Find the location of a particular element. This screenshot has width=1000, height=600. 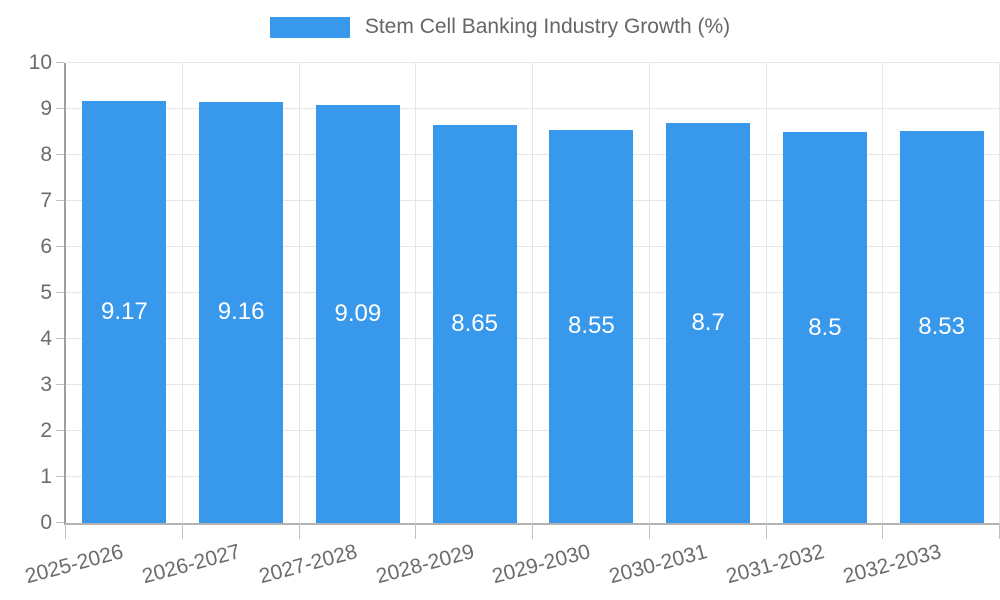

y-axis-tick-label: 9 is located at coordinates (46, 108).